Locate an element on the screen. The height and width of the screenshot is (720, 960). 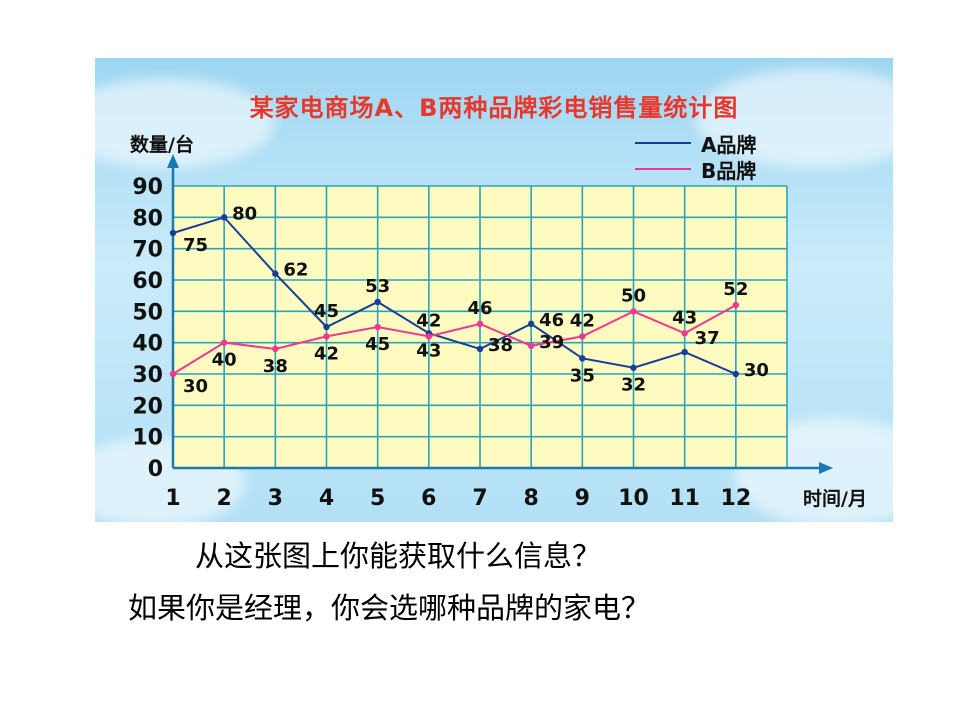
data-label: 75 is located at coordinates (195, 245).